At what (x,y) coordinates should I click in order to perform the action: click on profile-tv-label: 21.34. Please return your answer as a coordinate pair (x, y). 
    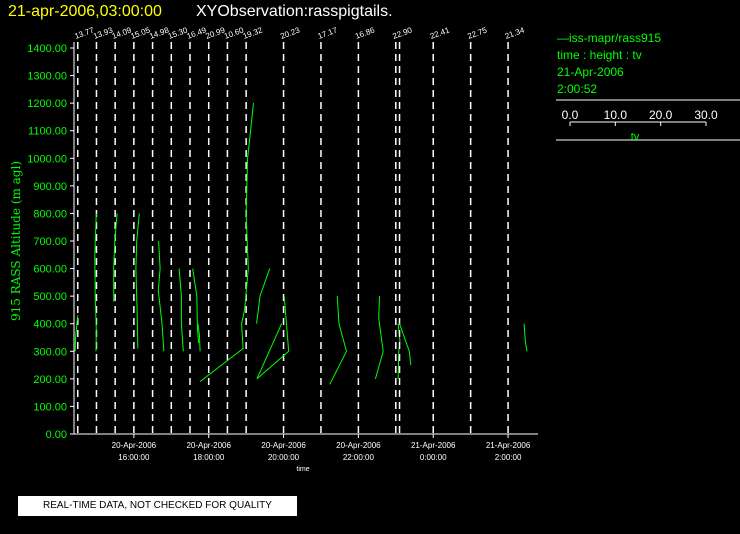
    Looking at the image, I should click on (515, 32).